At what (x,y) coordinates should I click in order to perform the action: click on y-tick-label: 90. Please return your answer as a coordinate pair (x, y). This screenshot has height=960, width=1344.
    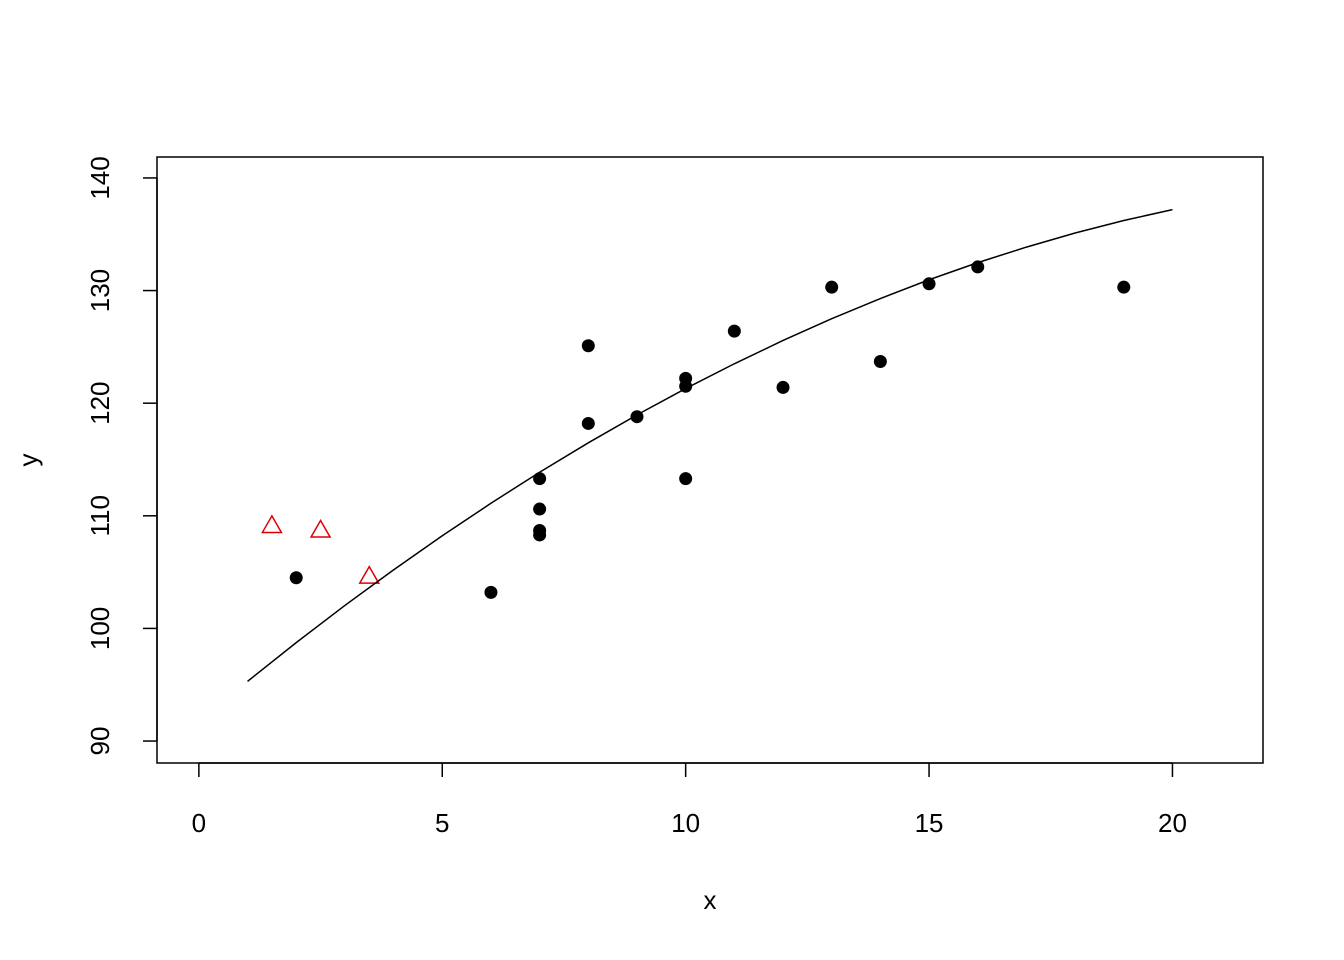
    Looking at the image, I should click on (100, 741).